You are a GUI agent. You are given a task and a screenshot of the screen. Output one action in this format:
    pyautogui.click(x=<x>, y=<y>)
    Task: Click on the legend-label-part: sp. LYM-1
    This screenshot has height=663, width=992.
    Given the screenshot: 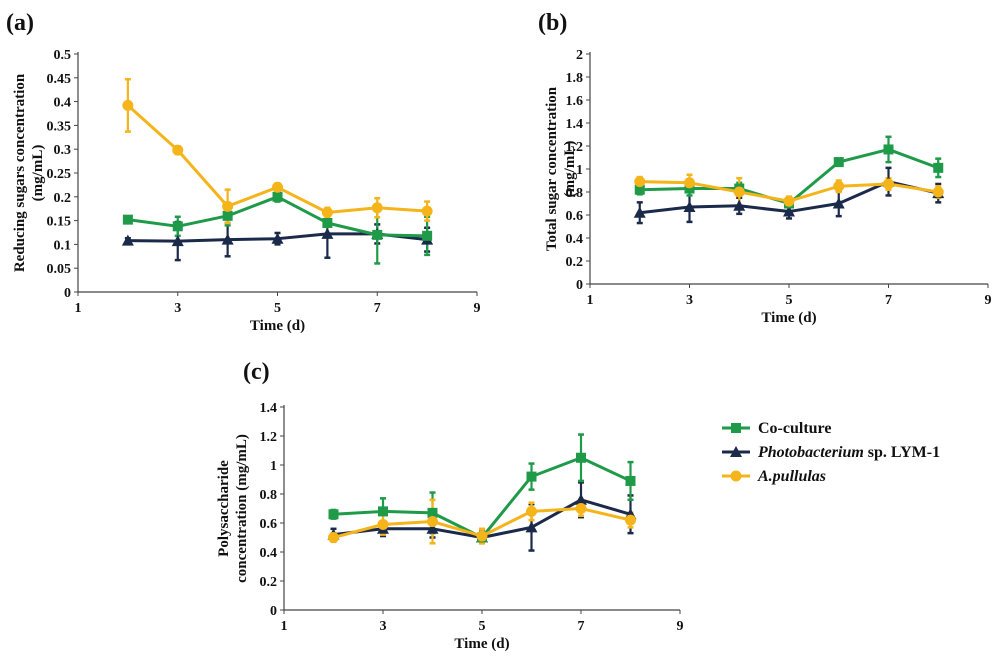 What is the action you would take?
    pyautogui.click(x=902, y=452)
    